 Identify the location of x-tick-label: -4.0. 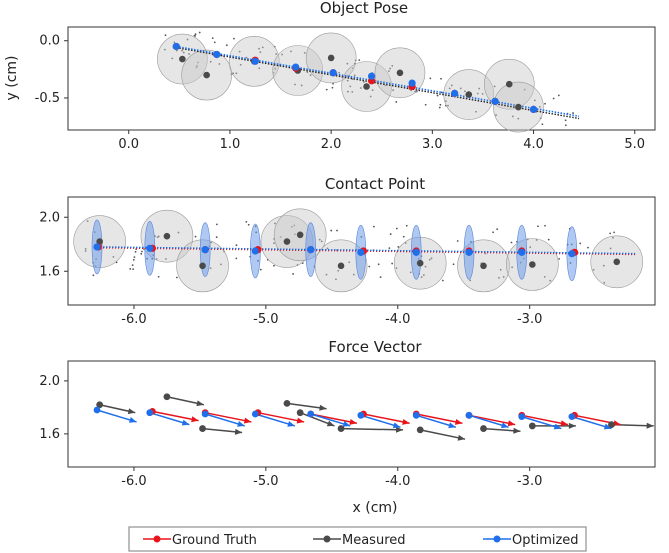
(397, 481).